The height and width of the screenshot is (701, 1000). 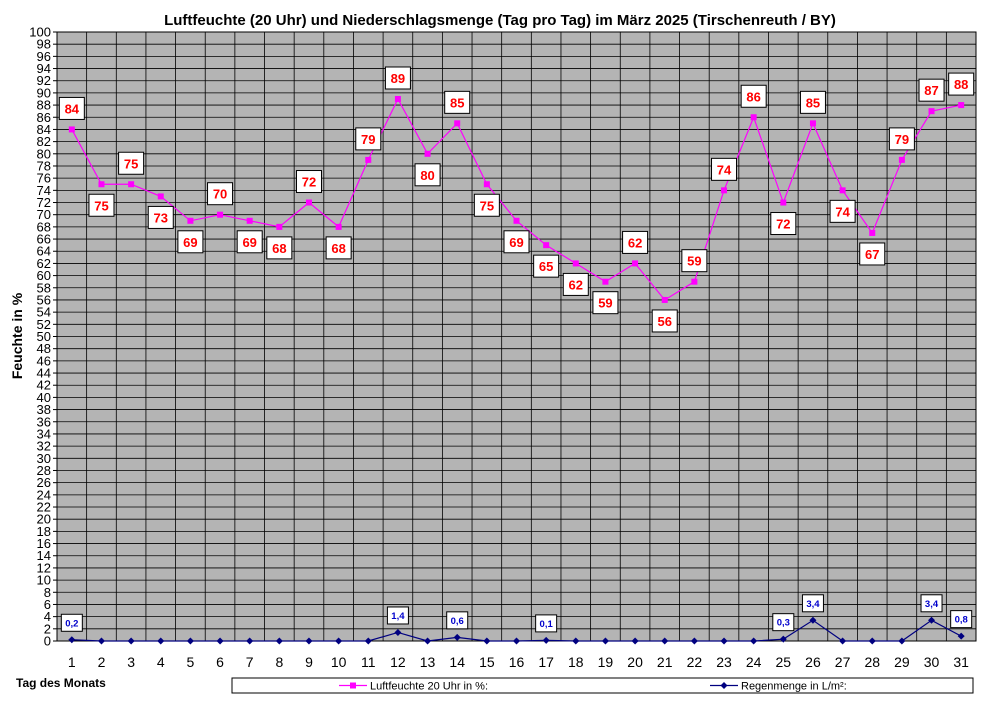 I want to click on x-tick-label: 2, so click(x=102, y=662).